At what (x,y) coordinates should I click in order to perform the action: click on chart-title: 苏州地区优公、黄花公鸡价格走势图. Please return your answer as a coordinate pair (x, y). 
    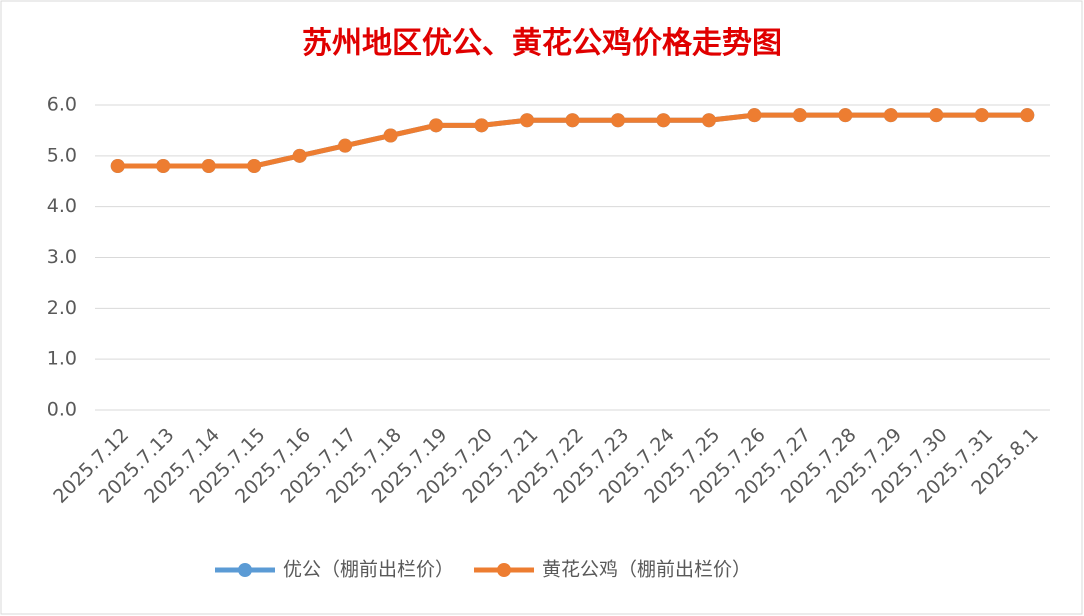
    Looking at the image, I should click on (542, 43).